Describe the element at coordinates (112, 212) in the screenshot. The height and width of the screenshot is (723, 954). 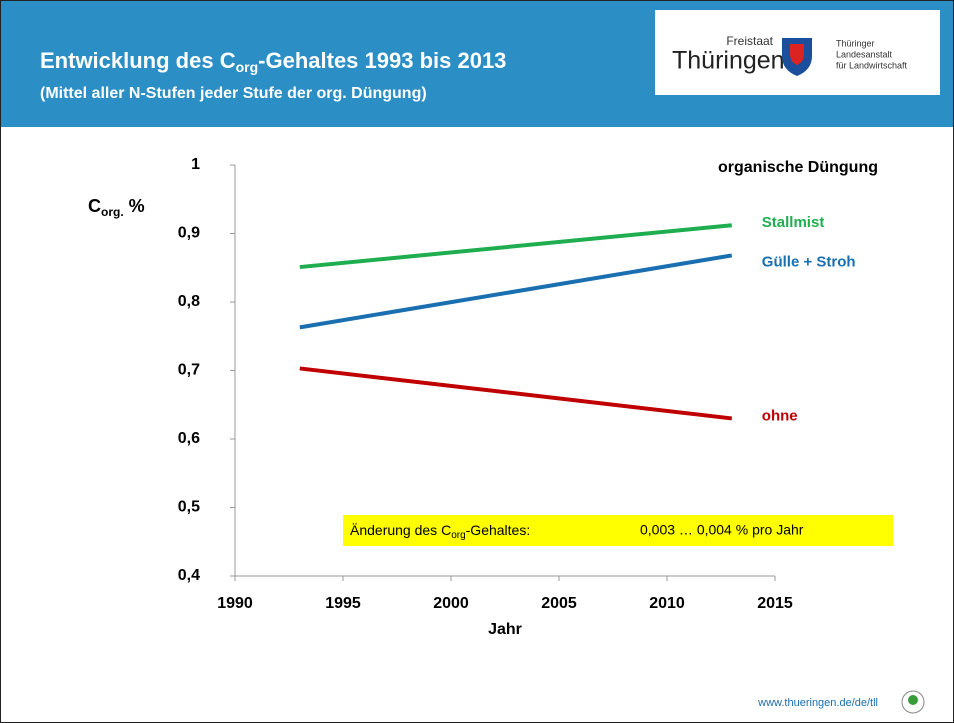
I see `y-label-sub: org.` at that location.